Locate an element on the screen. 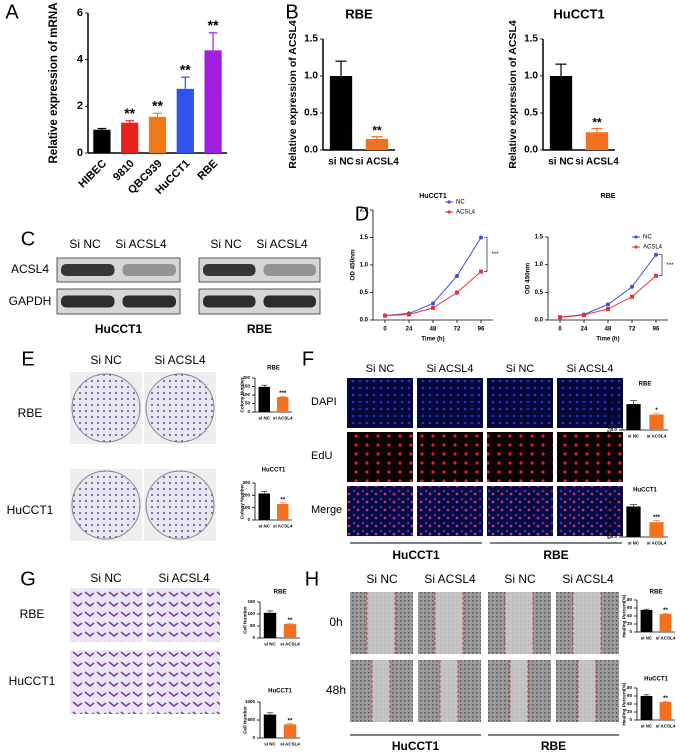  panel-letter: H is located at coordinates (312, 579).